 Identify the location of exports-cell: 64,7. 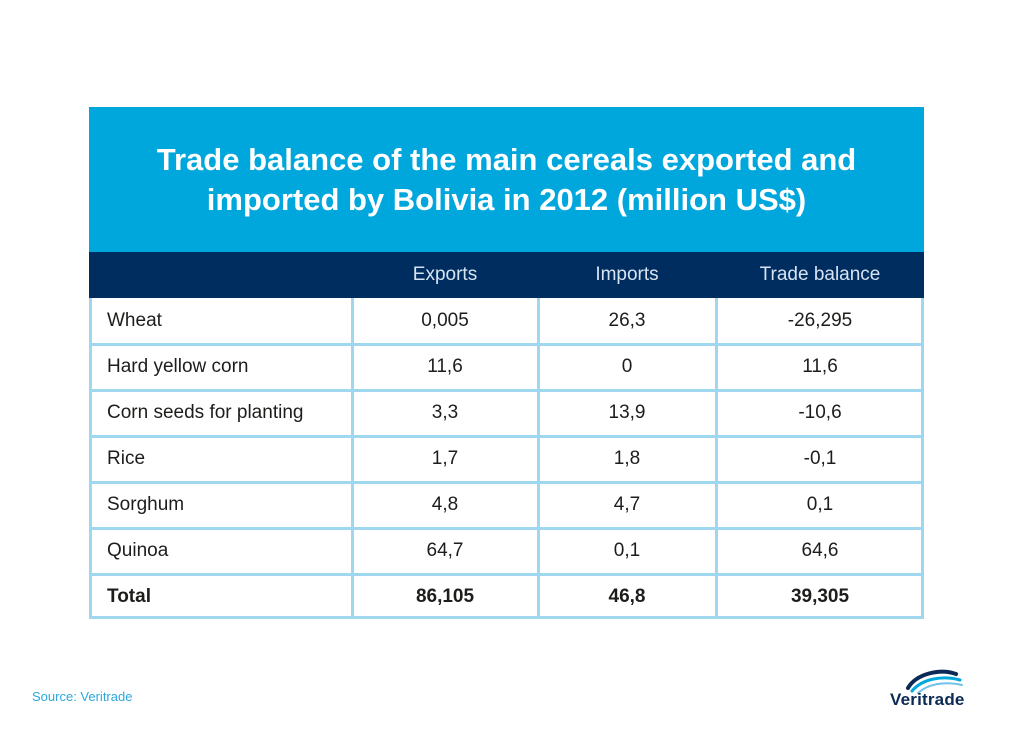
(445, 550).